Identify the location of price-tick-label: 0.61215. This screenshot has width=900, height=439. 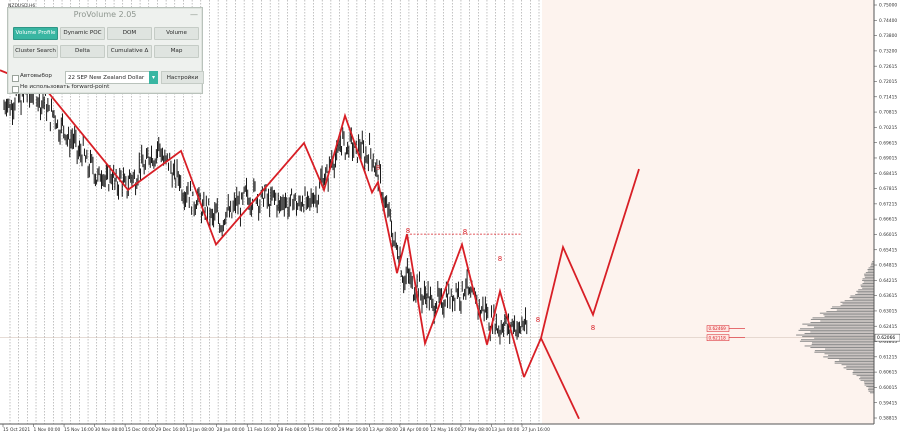
(888, 357).